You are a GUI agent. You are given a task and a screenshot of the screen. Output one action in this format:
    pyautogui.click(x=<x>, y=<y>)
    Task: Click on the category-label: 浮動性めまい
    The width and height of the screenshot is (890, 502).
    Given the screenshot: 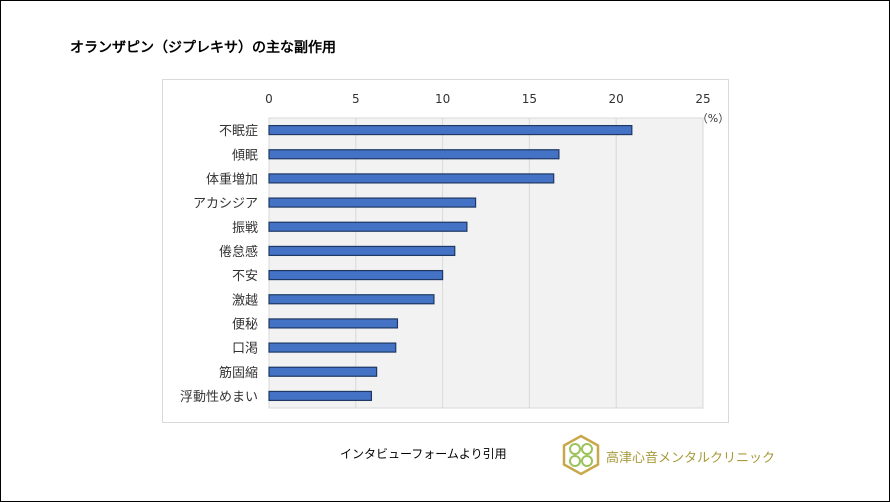 What is the action you would take?
    pyautogui.click(x=219, y=397)
    